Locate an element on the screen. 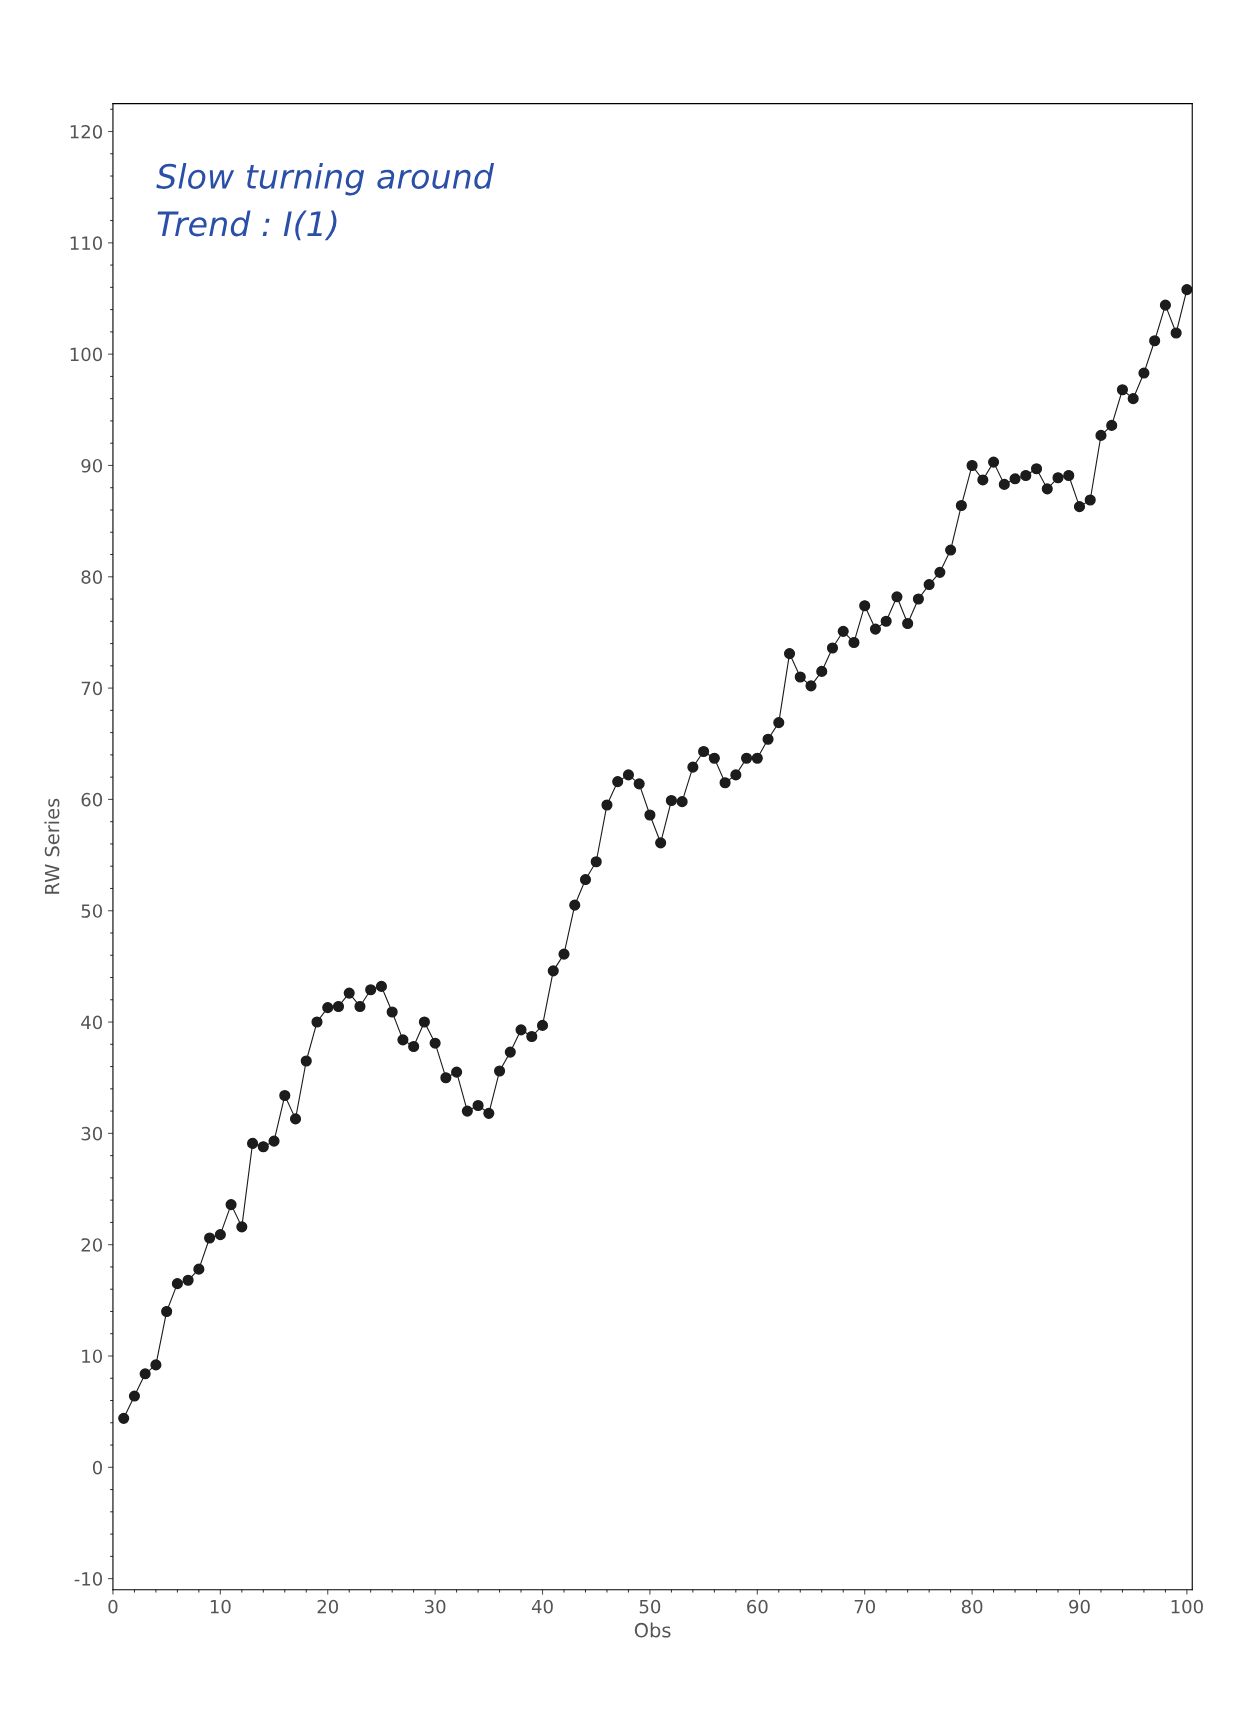 The width and height of the screenshot is (1255, 1728). x-tick-label: 0 is located at coordinates (113, 1606).